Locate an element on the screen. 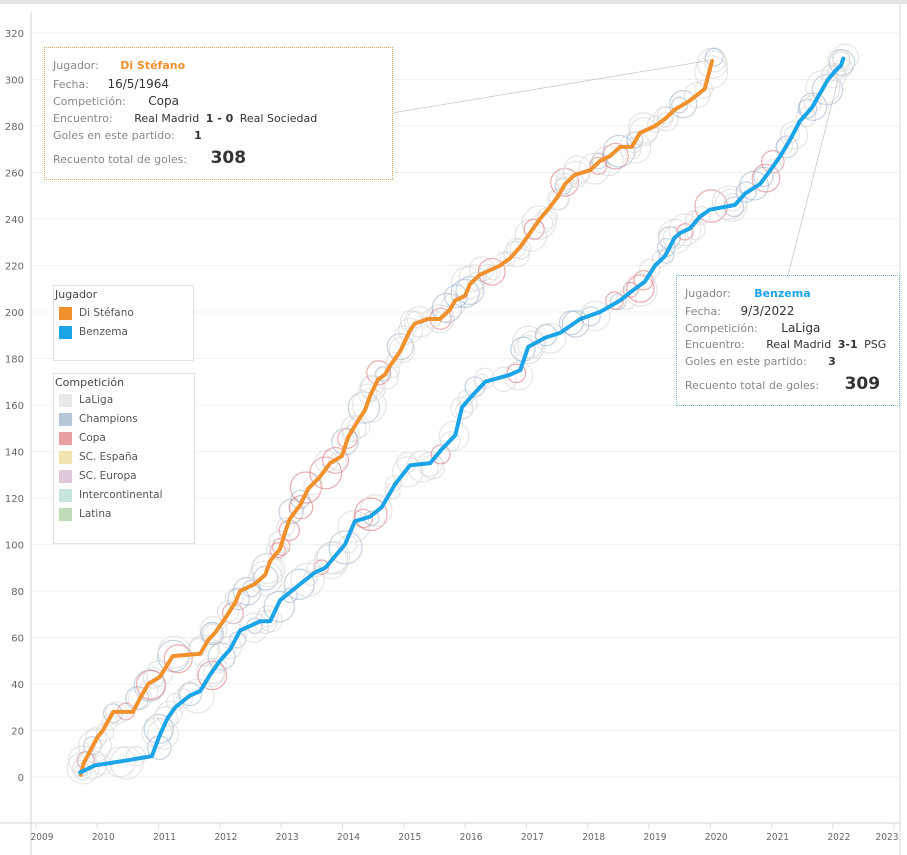  legend-item-sc-espana: SC. España is located at coordinates (98, 457).